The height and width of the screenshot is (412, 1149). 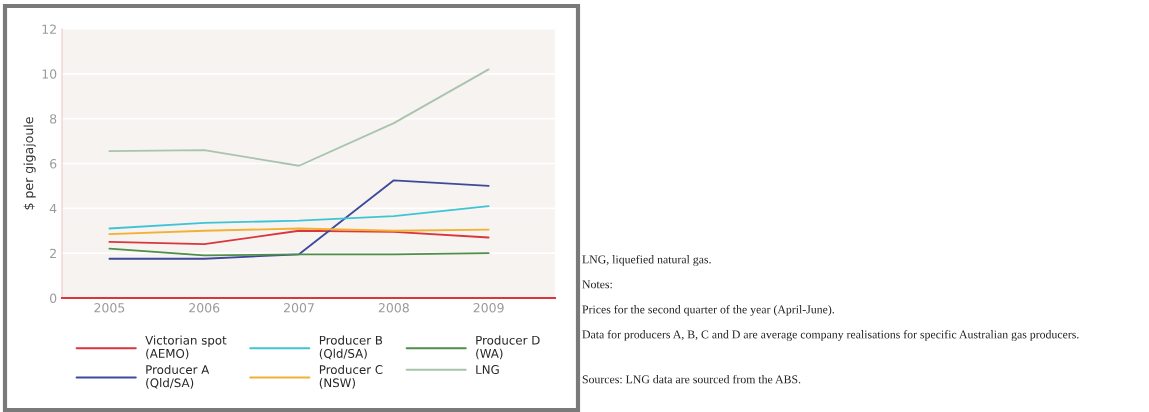 What do you see at coordinates (186, 347) in the screenshot?
I see `legend-label: Victorian spot (AEMO)` at bounding box center [186, 347].